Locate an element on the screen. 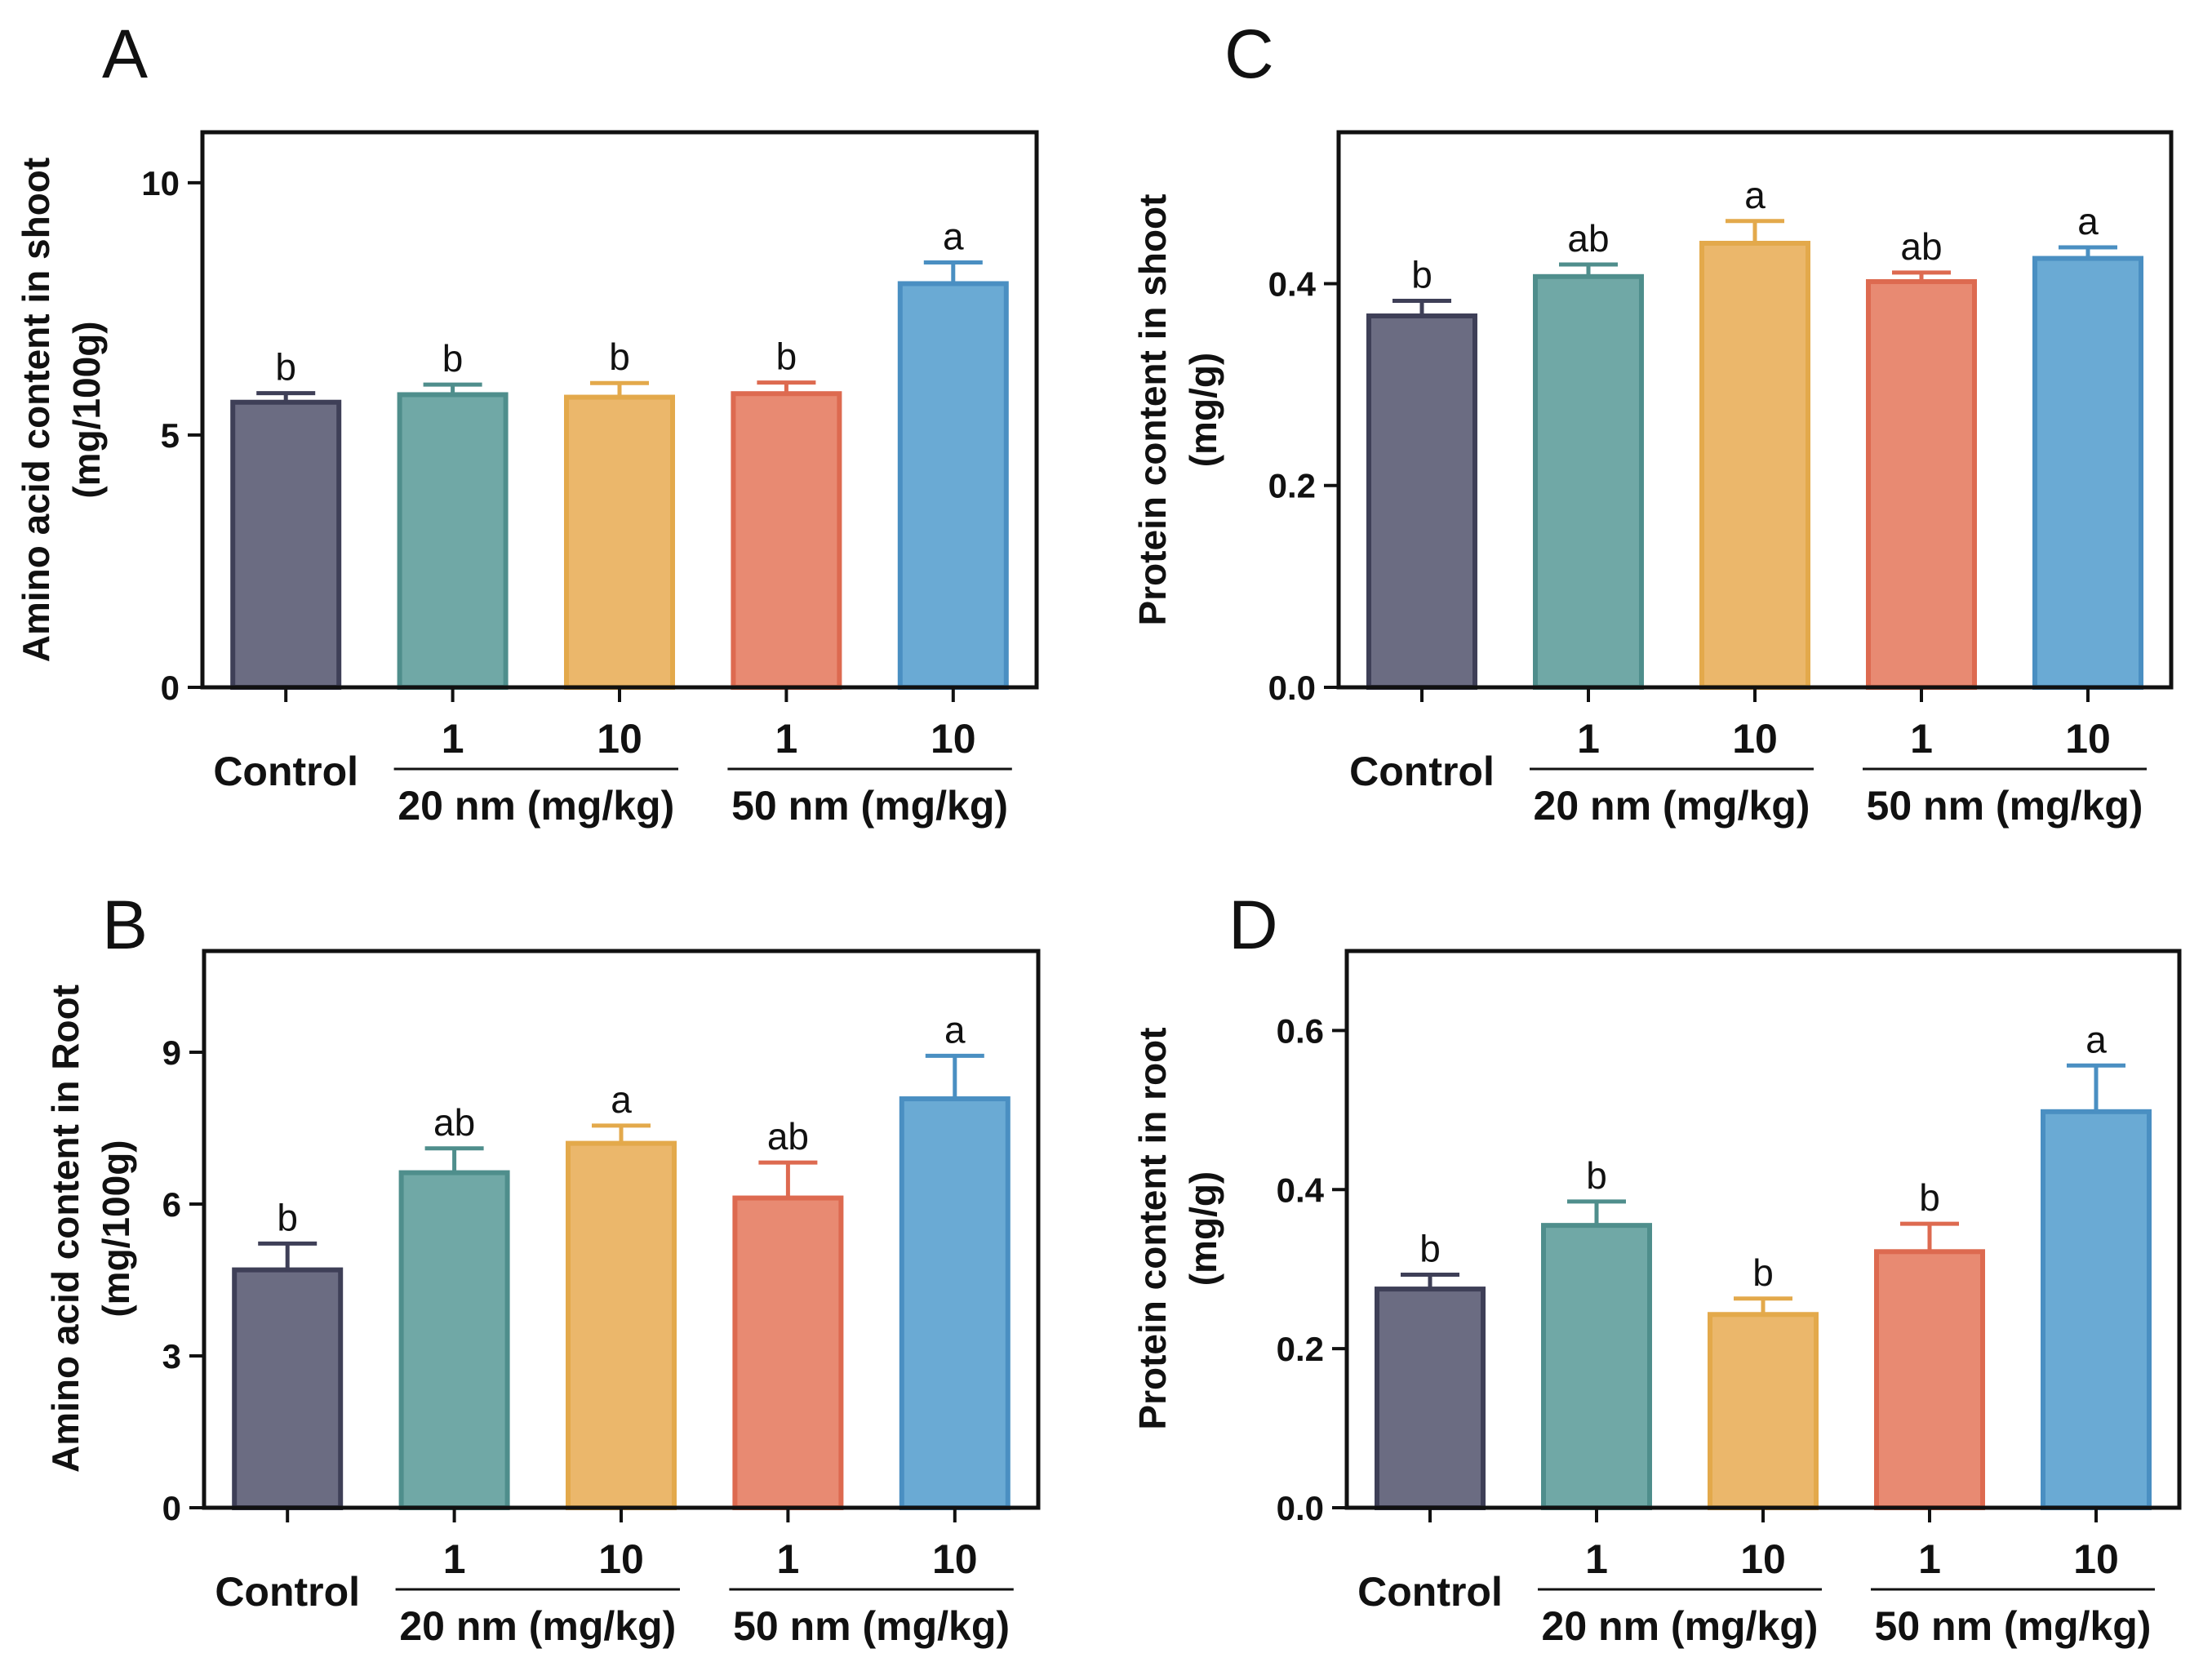 The width and height of the screenshot is (2212, 1671). y-tick-label: 6 is located at coordinates (171, 1204).